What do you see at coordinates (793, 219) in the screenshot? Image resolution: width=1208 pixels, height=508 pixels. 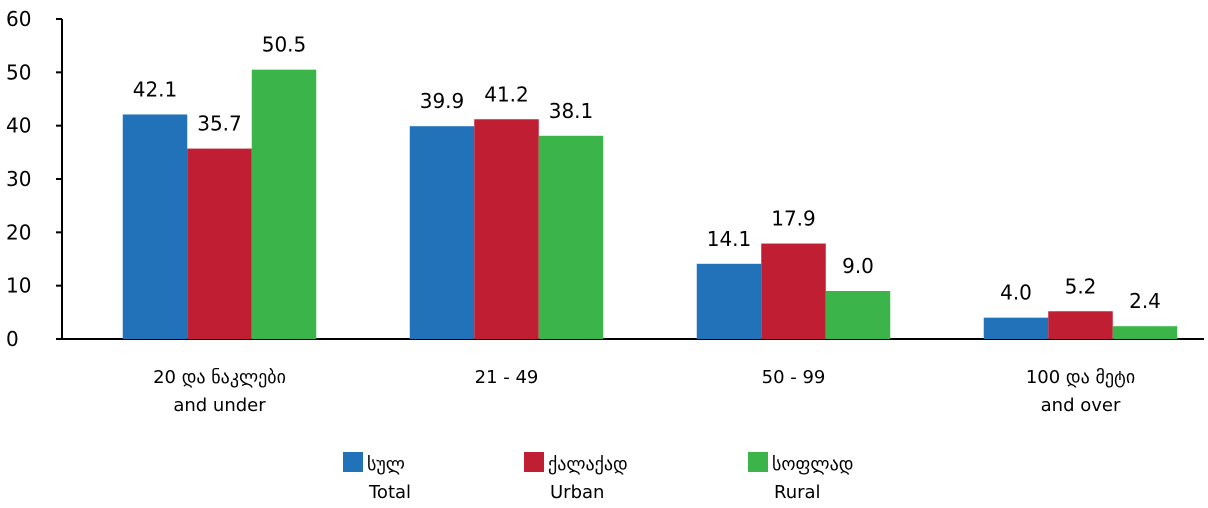 I see `data-label: 17.9` at bounding box center [793, 219].